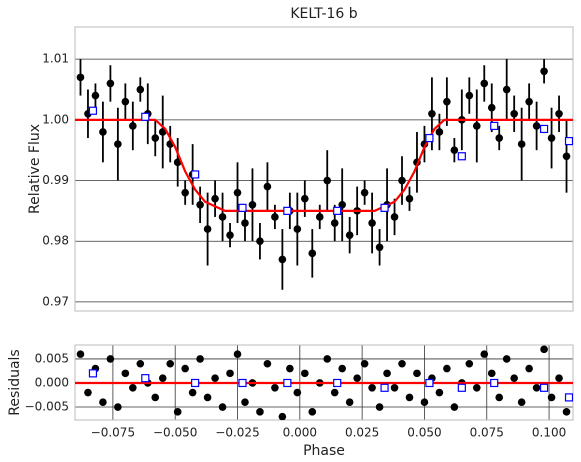 Image resolution: width=581 pixels, height=462 pixels. Describe the element at coordinates (113, 433) in the screenshot. I see `x-tick-label: −0.075` at that location.